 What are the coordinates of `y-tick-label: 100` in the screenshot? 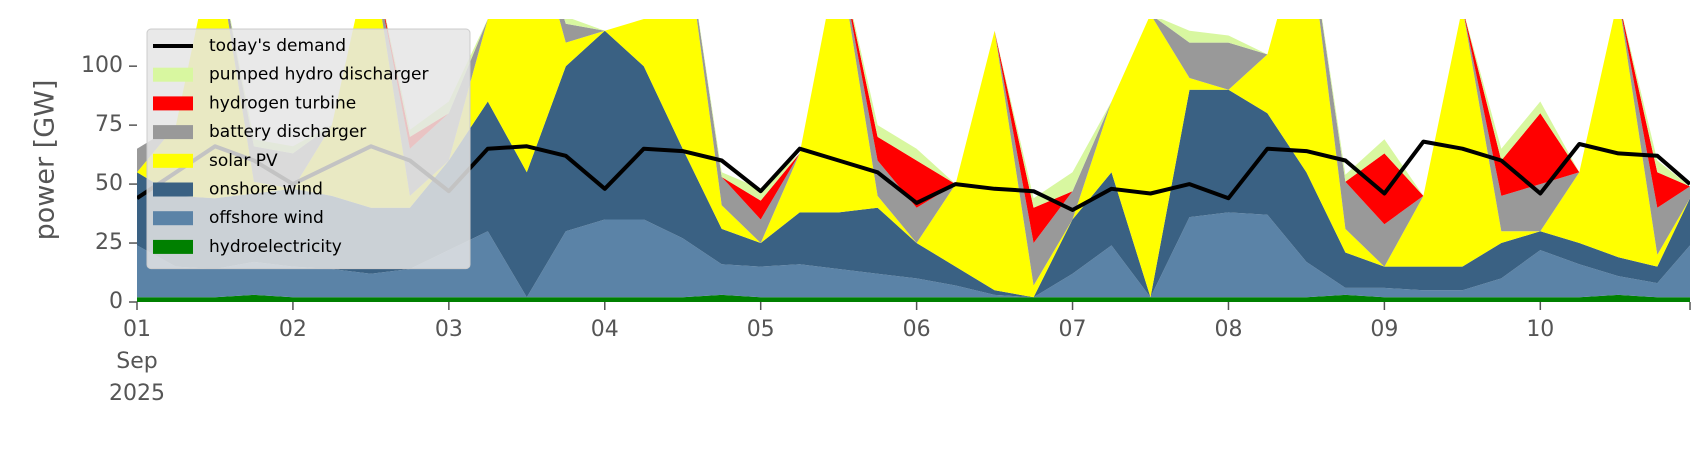 It's located at (102, 65).